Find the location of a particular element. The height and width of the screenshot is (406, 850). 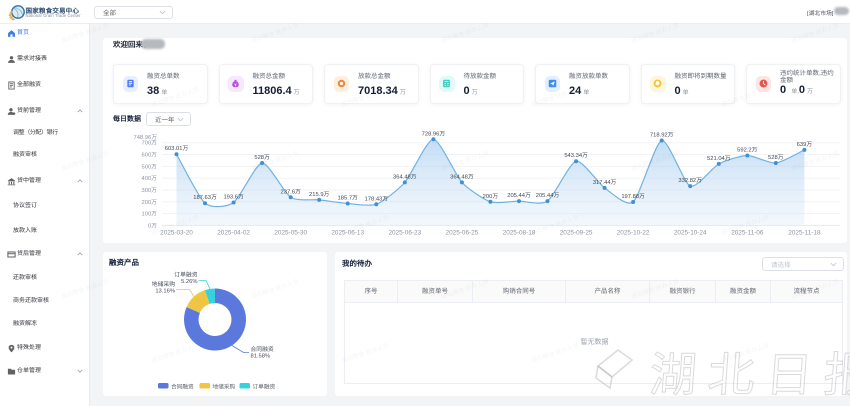

svg-text: 2025-08-18 is located at coordinates (519, 233).